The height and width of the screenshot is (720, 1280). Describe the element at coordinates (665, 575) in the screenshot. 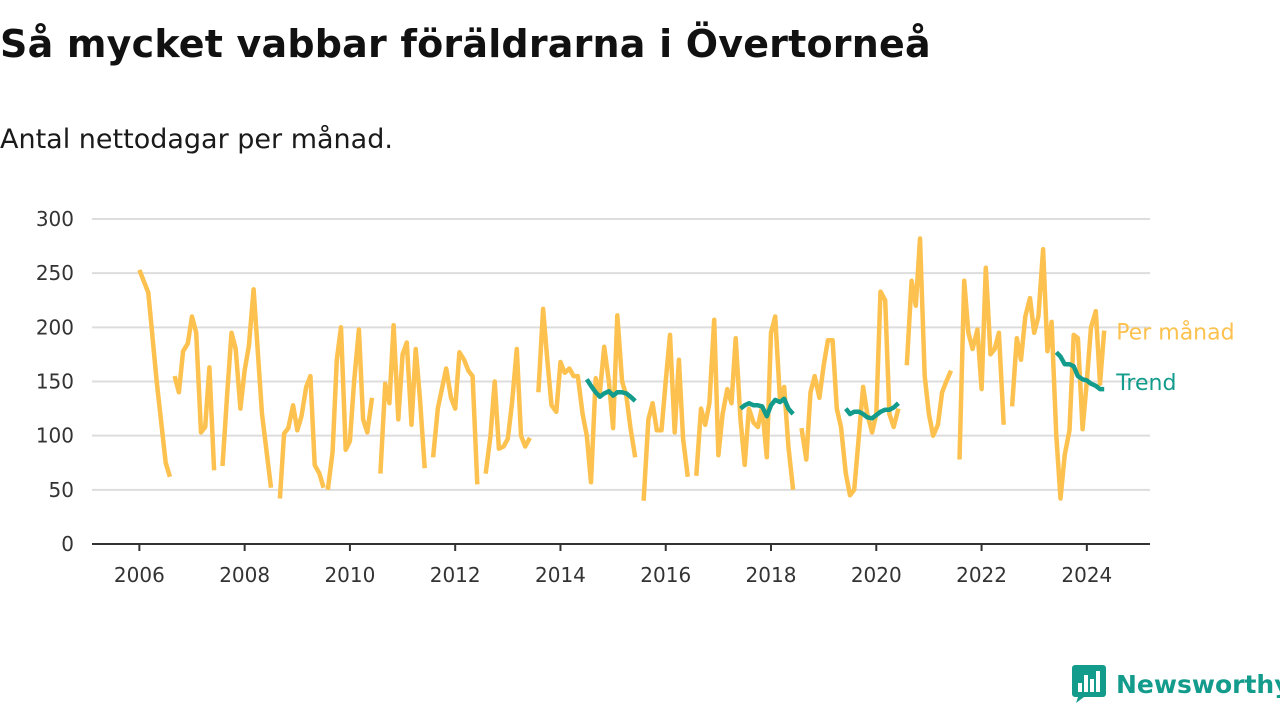

I see `x-tick-label: 2016` at that location.